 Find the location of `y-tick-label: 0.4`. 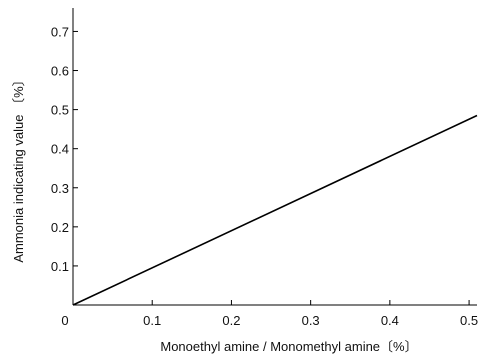

y-tick-label: 0.4 is located at coordinates (60, 149).